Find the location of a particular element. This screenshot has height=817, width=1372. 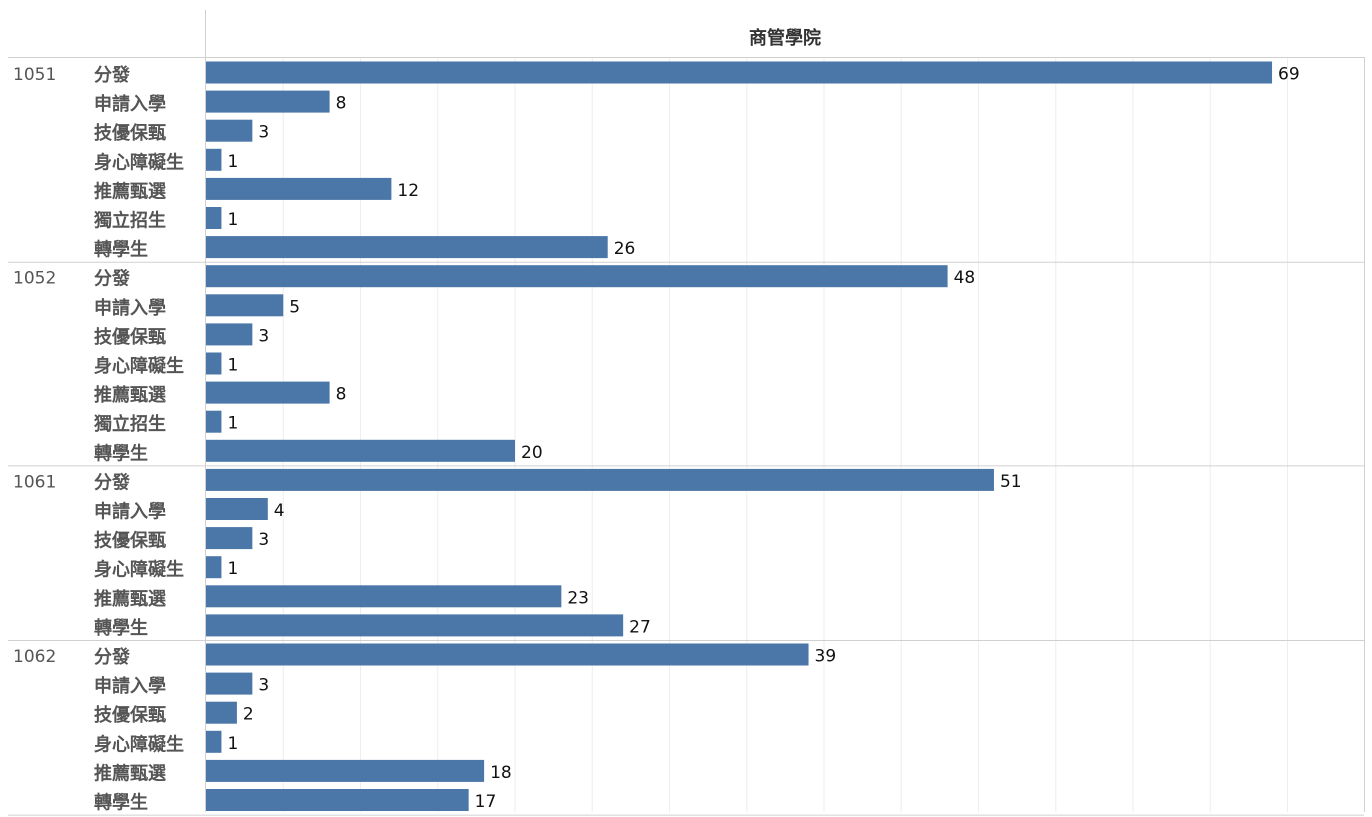

column-header: 商管學院 is located at coordinates (785, 38).